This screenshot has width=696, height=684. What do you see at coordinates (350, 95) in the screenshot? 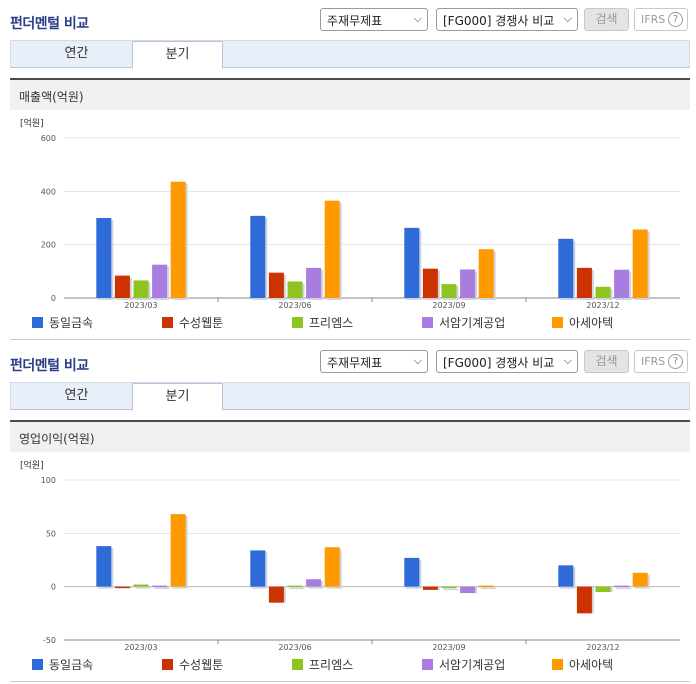
I see `chart-header: 매출액(억원)` at bounding box center [350, 95].